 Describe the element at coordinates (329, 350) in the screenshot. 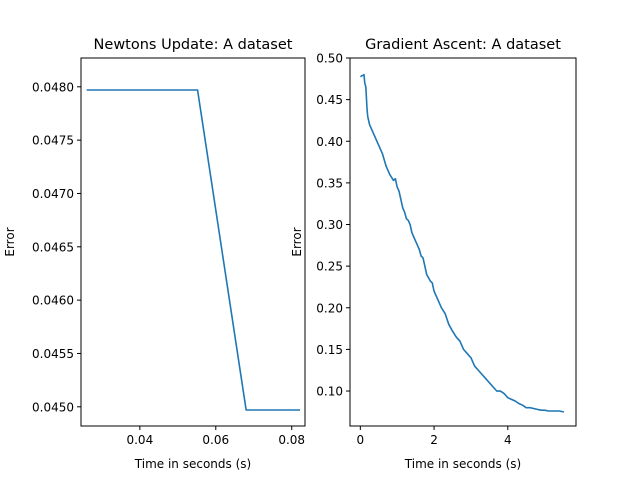

I see `y-tick-label: 0.15` at that location.